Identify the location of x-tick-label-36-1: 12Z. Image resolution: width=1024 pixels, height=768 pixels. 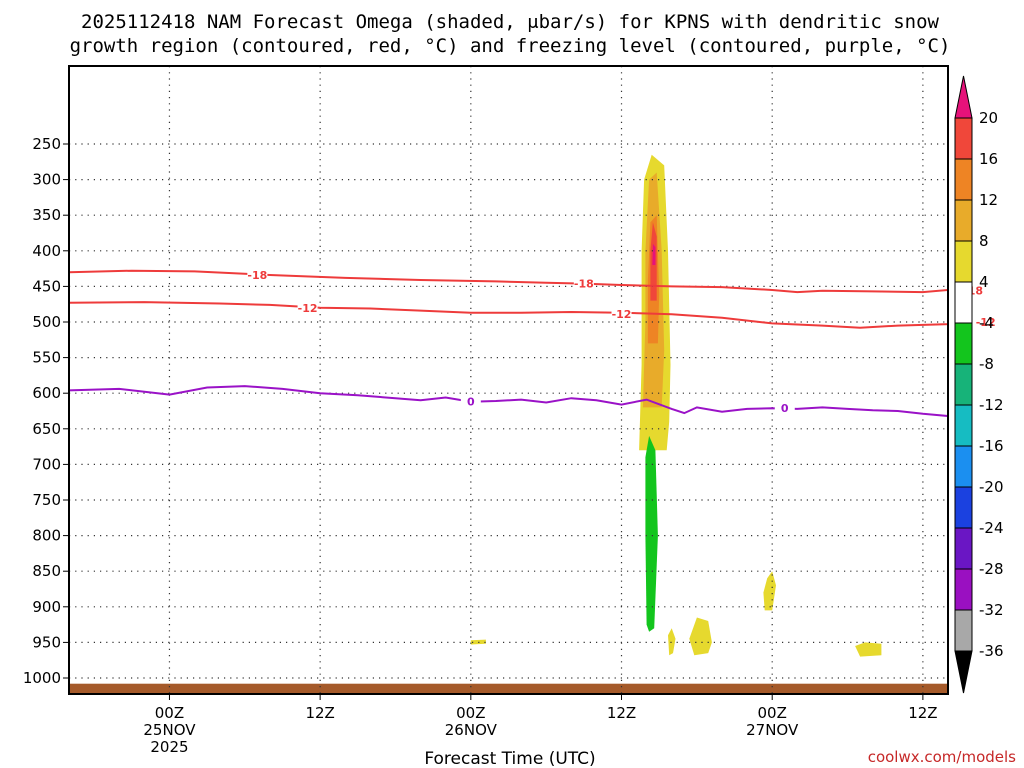
(621, 713).